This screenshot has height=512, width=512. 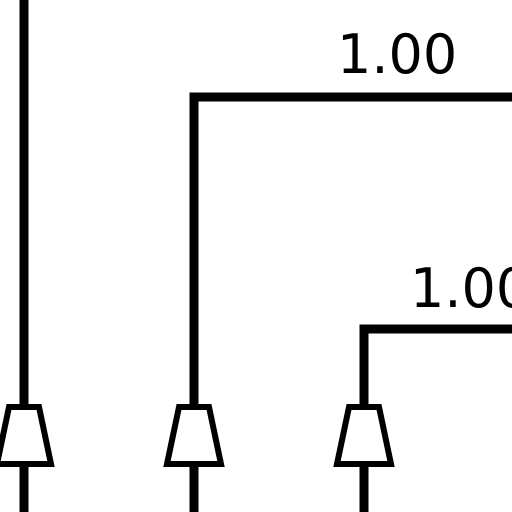 What do you see at coordinates (27, 435) in the screenshot?
I see `left-leaf-symbol` at bounding box center [27, 435].